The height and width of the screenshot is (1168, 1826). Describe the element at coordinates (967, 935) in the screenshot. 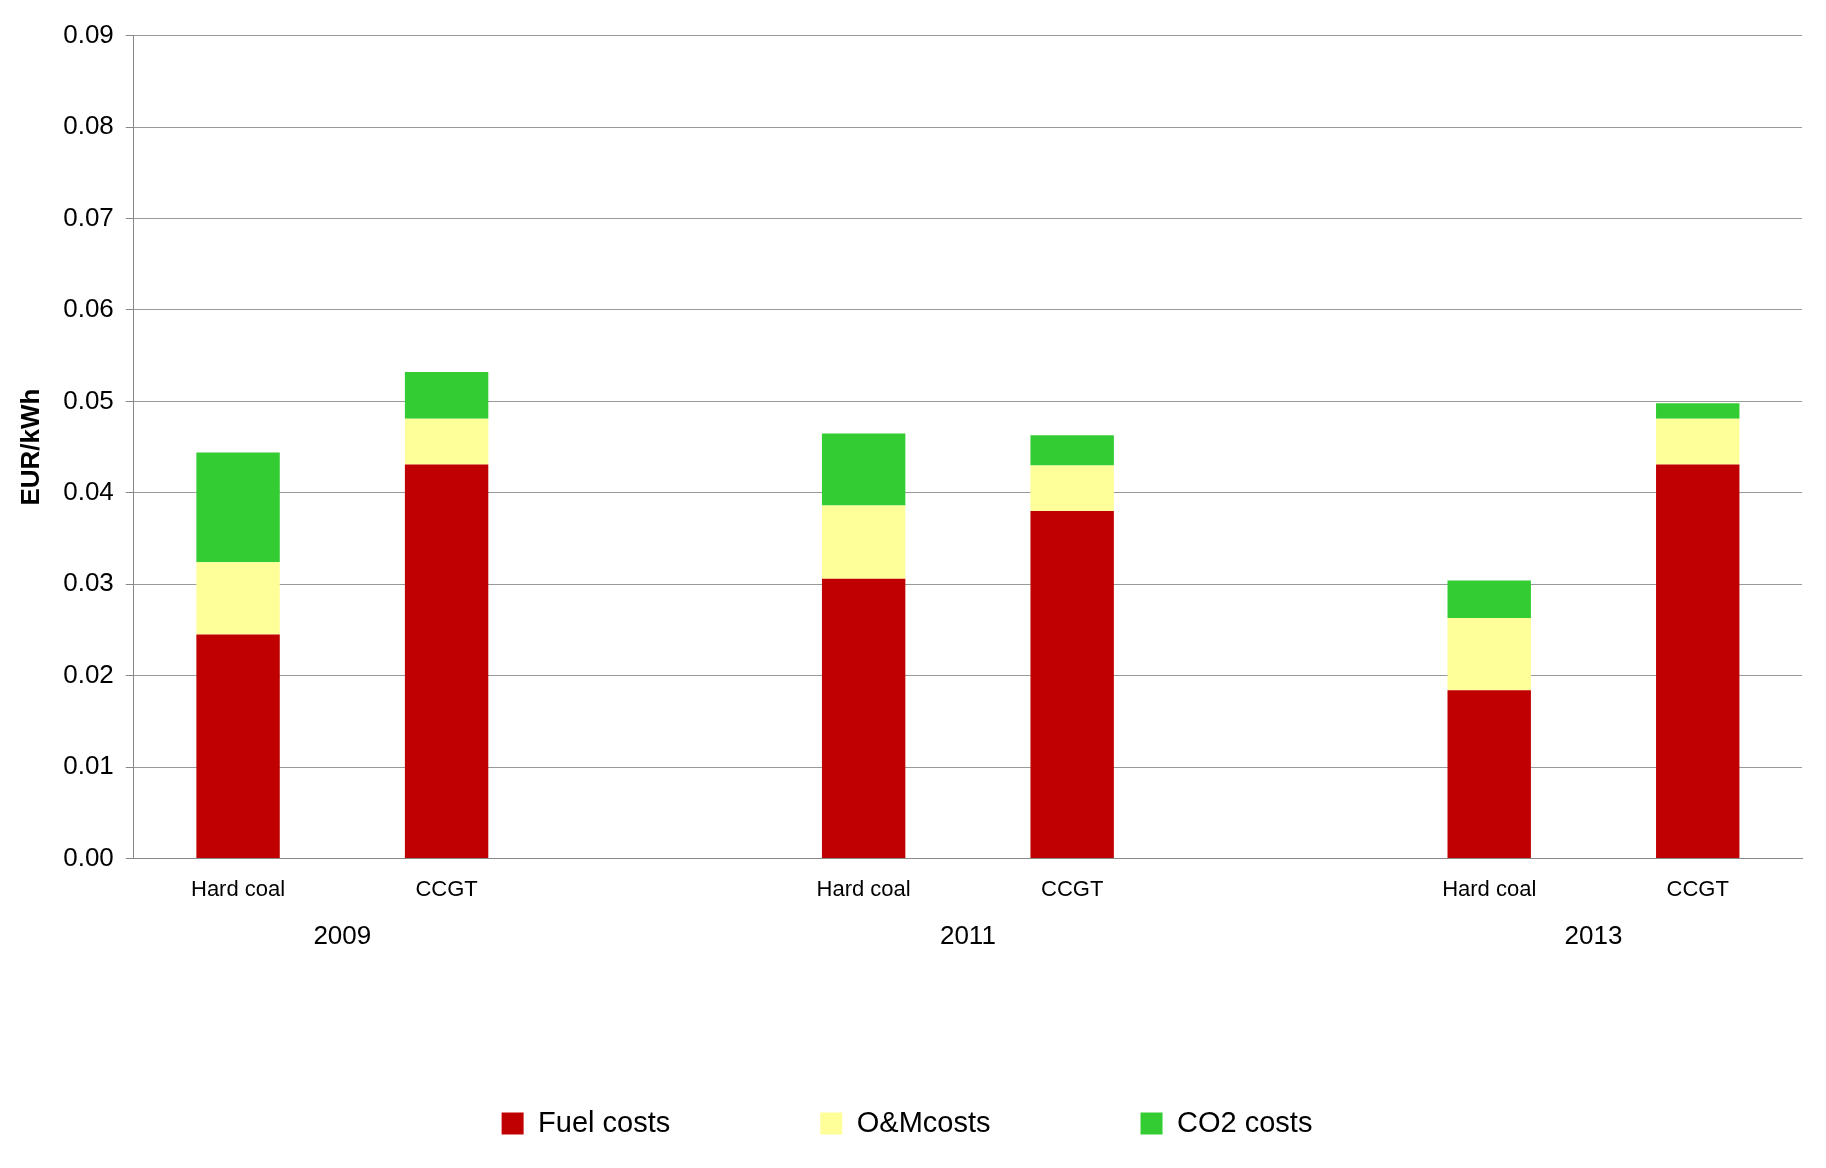

I see `text: 2011` at that location.